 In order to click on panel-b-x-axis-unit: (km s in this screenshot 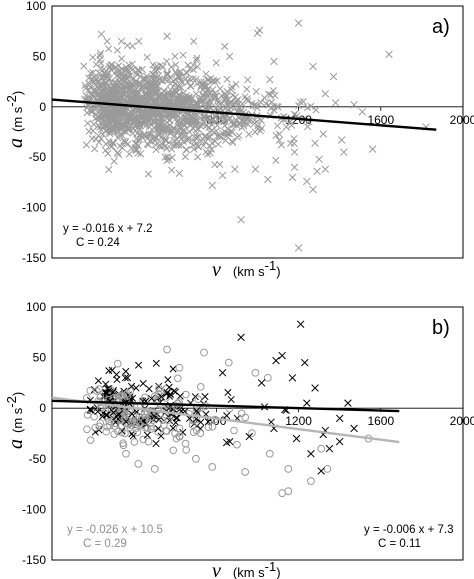, I will do `click(249, 572)`.